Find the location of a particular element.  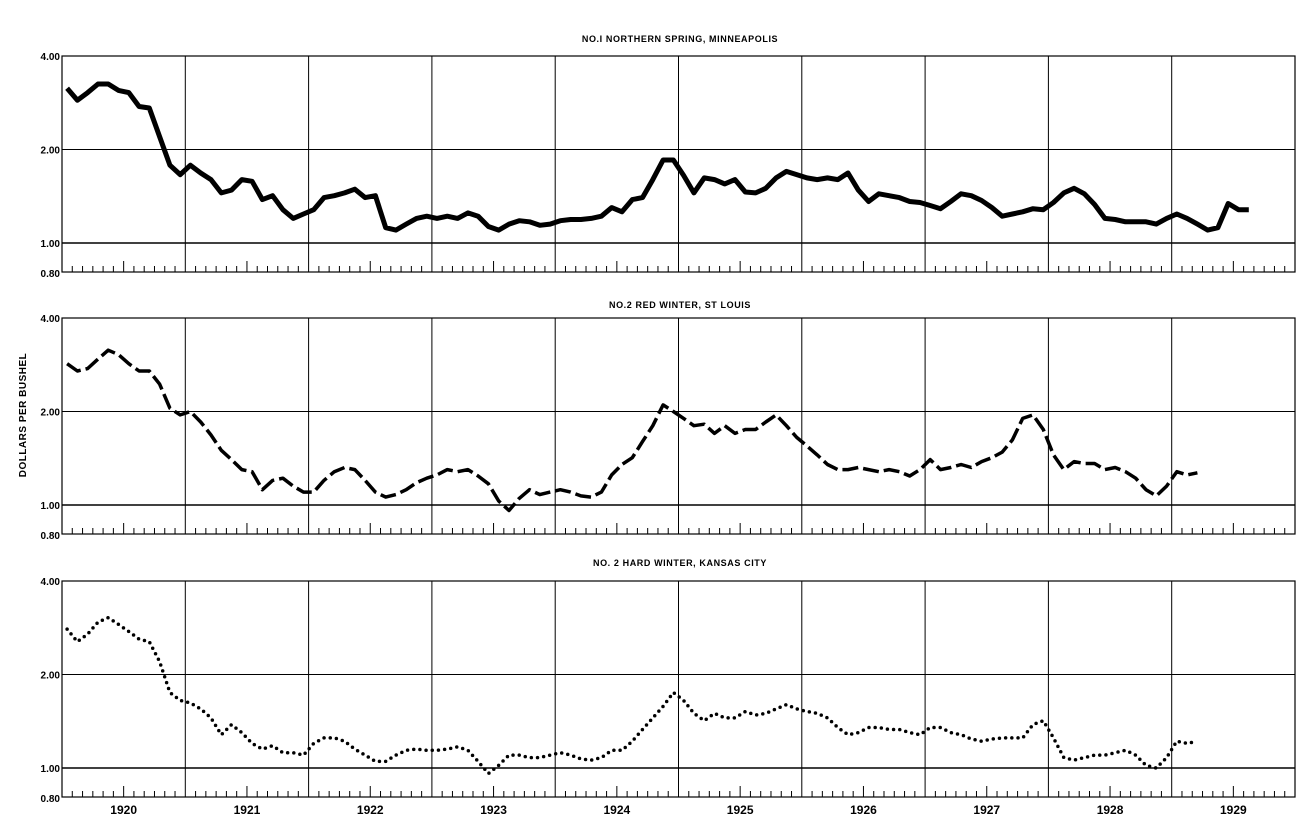

x-tick-label: 1929 is located at coordinates (1233, 810).